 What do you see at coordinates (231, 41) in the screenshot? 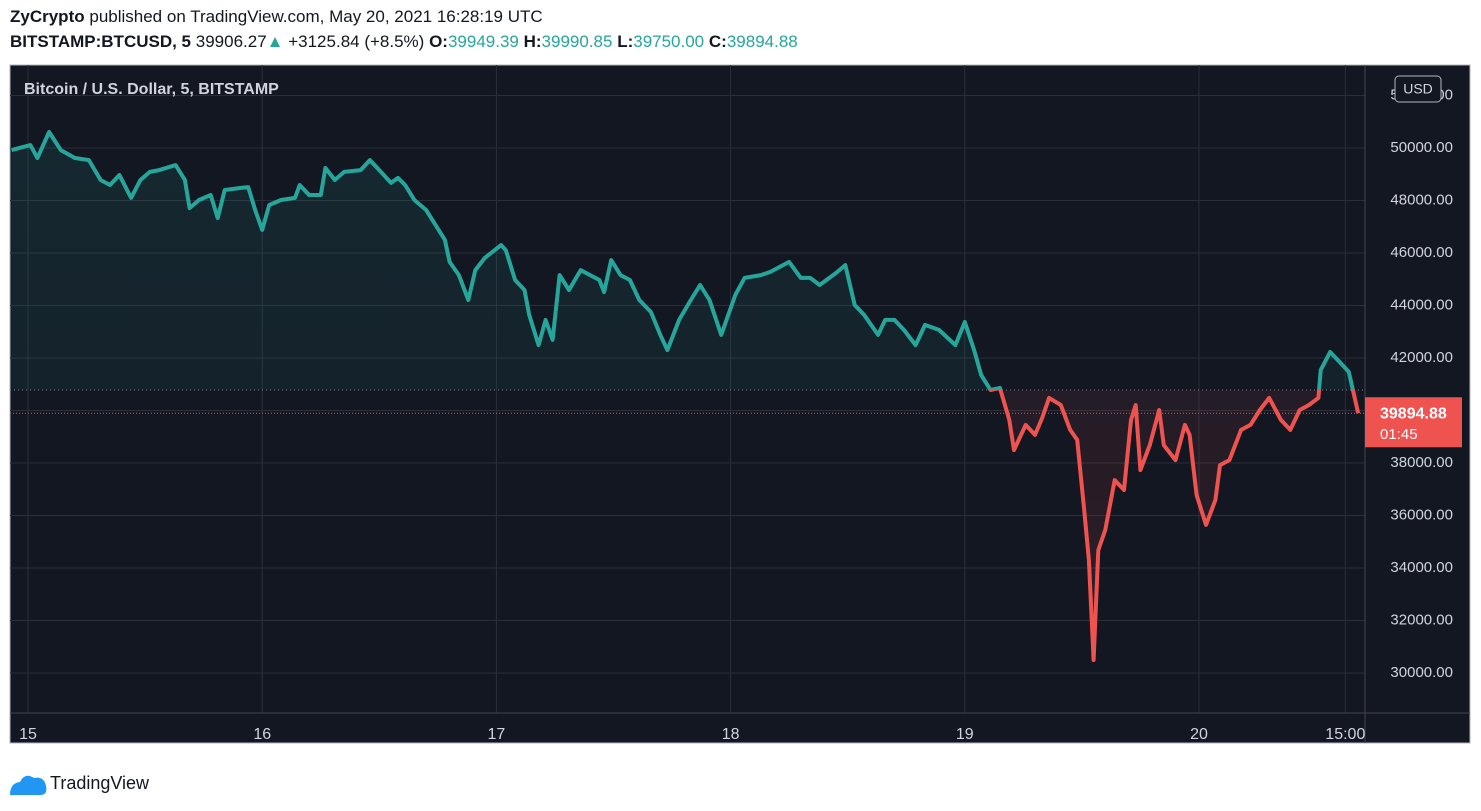
I see `price: 39906.27` at bounding box center [231, 41].